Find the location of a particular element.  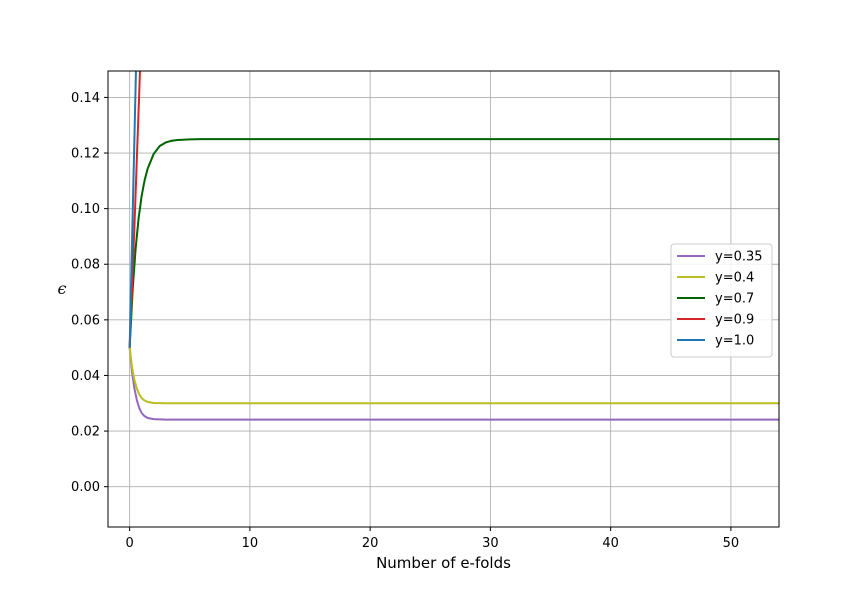

legend-box is located at coordinates (721, 300).